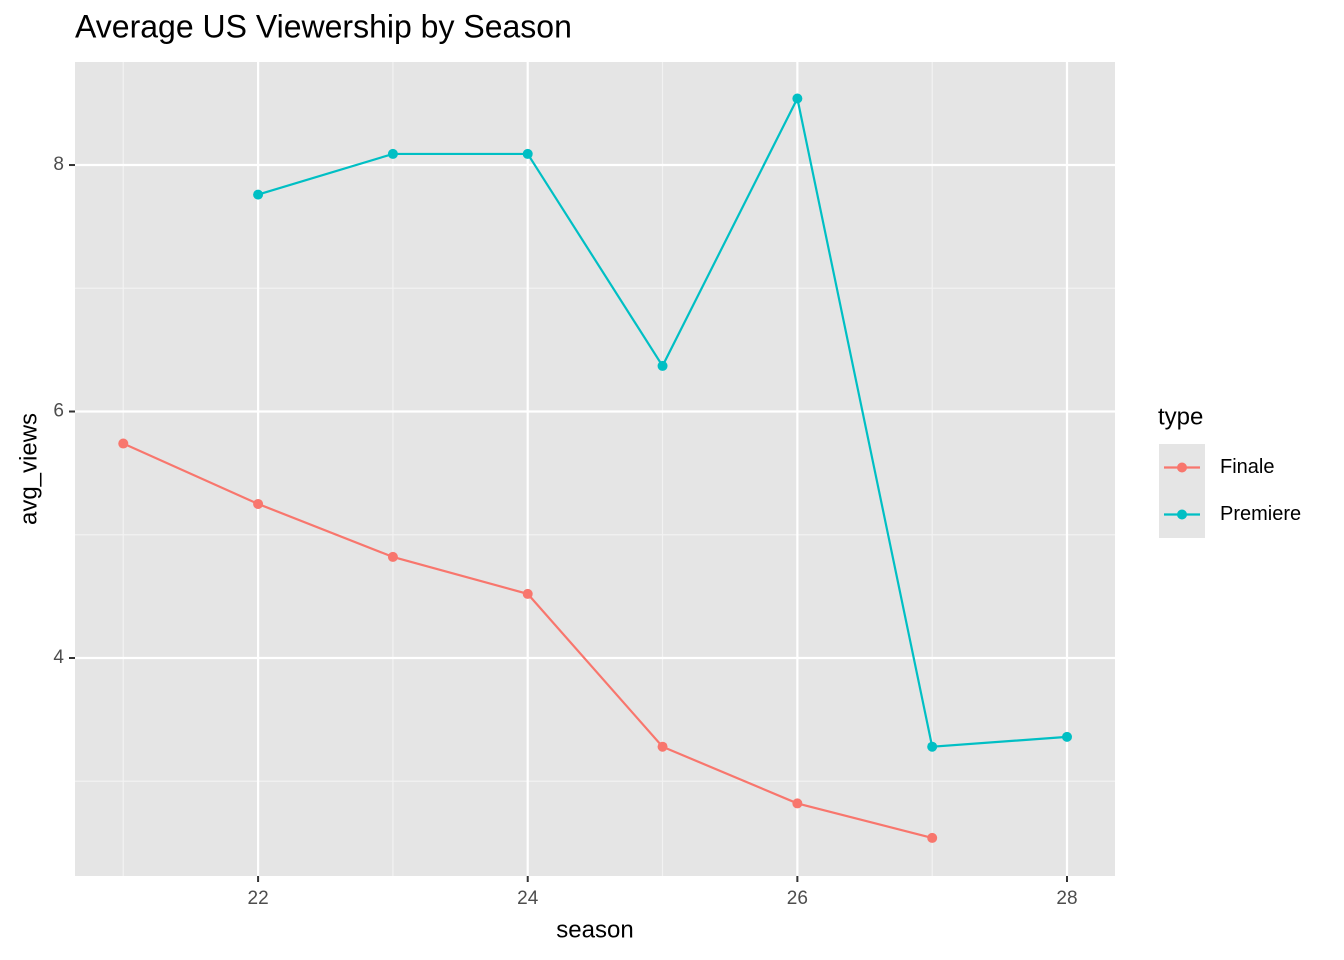 This screenshot has height=960, width=1344. What do you see at coordinates (1230, 491) in the screenshot?
I see `legend: Finale Premiere` at bounding box center [1230, 491].